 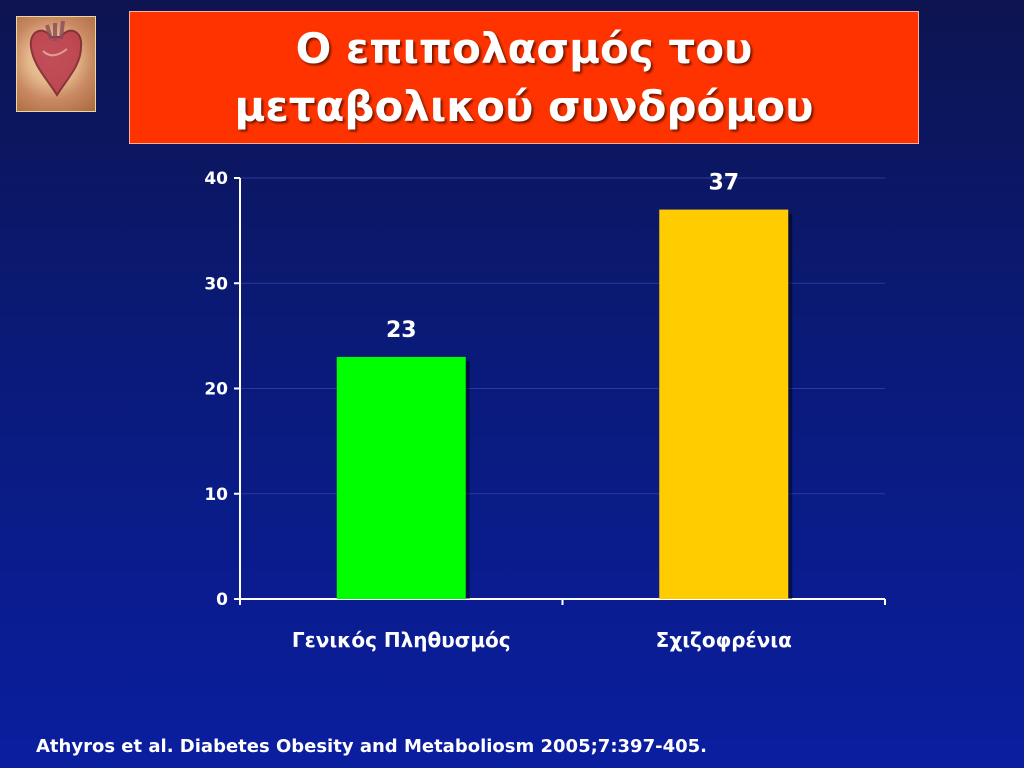 I want to click on heart-anatomy-logo, so click(x=56, y=64).